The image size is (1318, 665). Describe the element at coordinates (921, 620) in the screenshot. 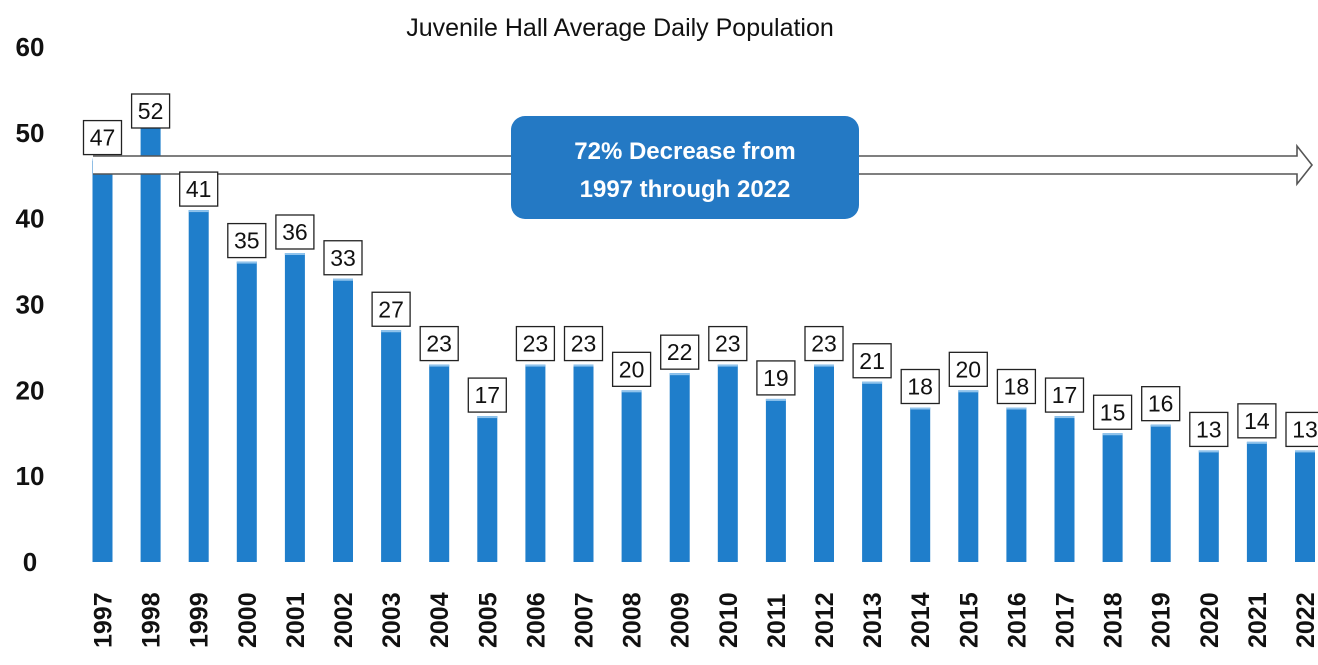

I see `x-tick-label: 2014` at that location.